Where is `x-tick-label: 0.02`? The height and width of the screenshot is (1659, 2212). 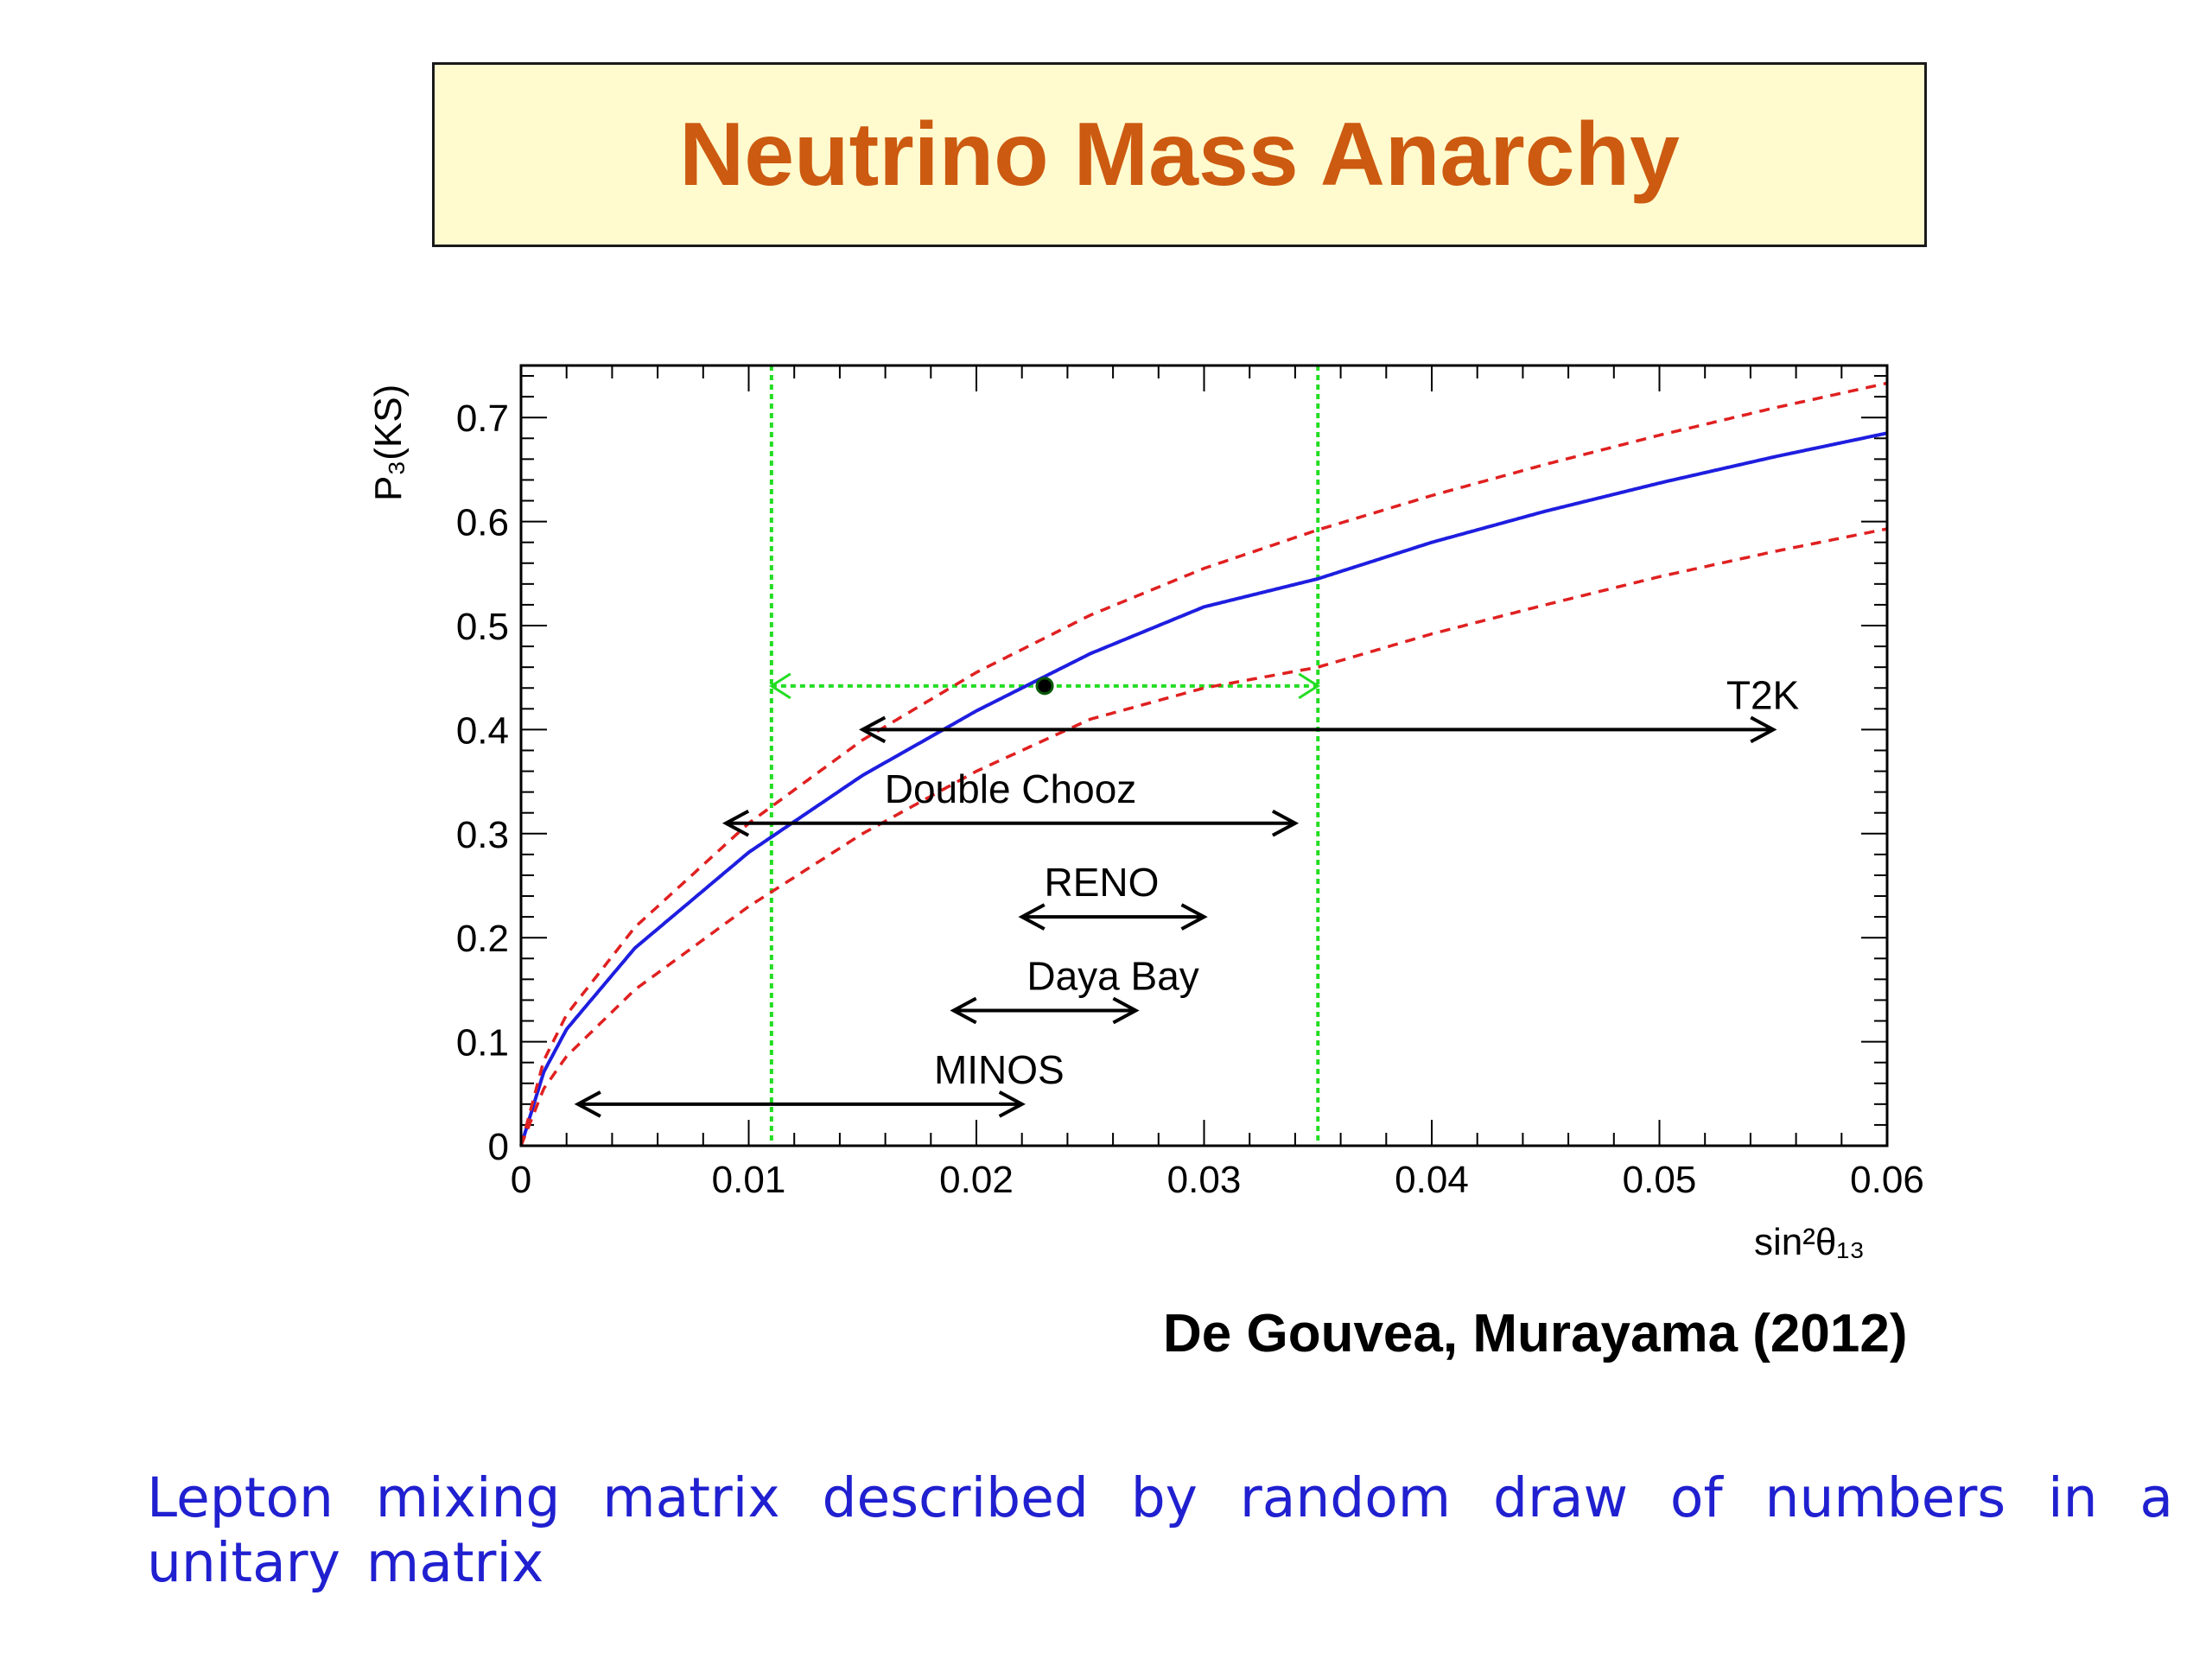
x-tick-label: 0.02 is located at coordinates (976, 1180).